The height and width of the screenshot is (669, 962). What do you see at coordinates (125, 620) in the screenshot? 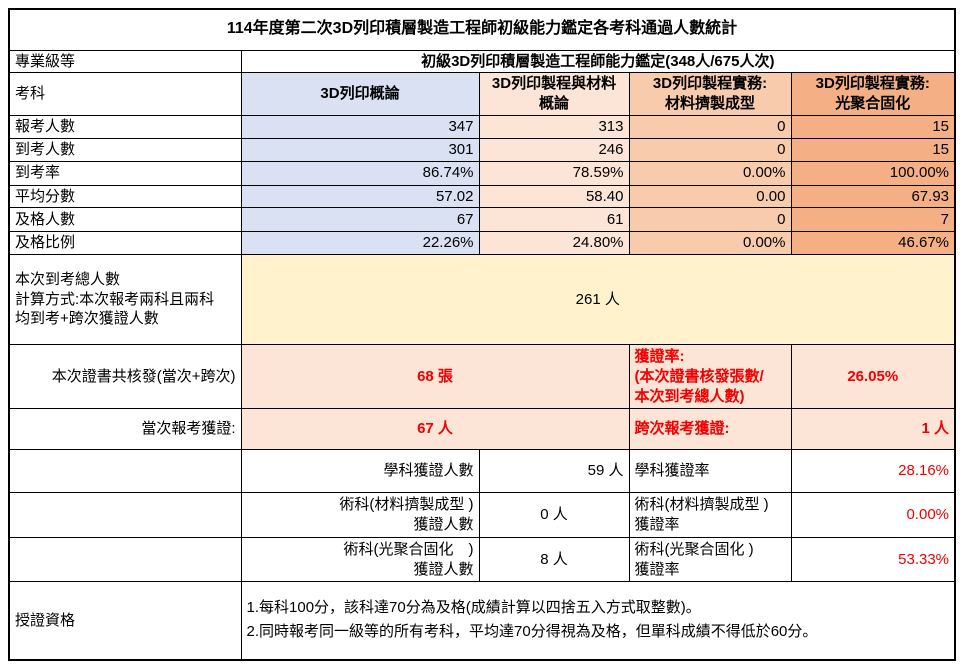
I see `certification-rules-label: 授證資格` at bounding box center [125, 620].